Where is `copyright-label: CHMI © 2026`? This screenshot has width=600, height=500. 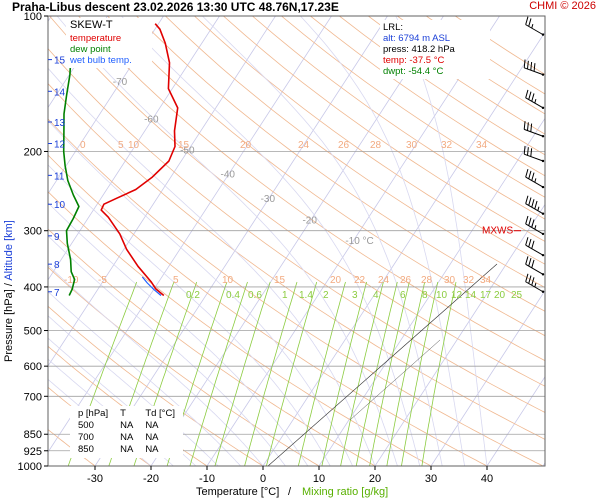
copyright-label: CHMI © 2026 is located at coordinates (562, 6).